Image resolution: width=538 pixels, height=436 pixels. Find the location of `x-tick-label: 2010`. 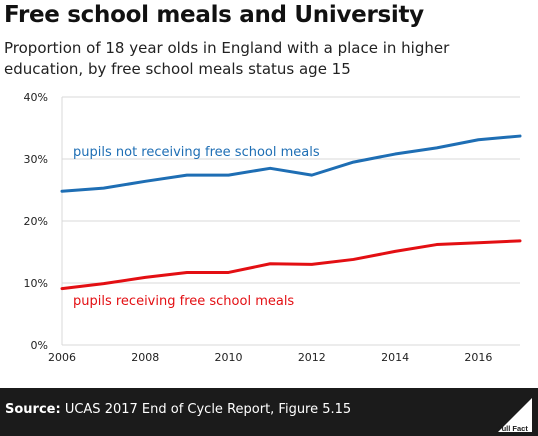

x-tick-label: 2010 is located at coordinates (229, 357).